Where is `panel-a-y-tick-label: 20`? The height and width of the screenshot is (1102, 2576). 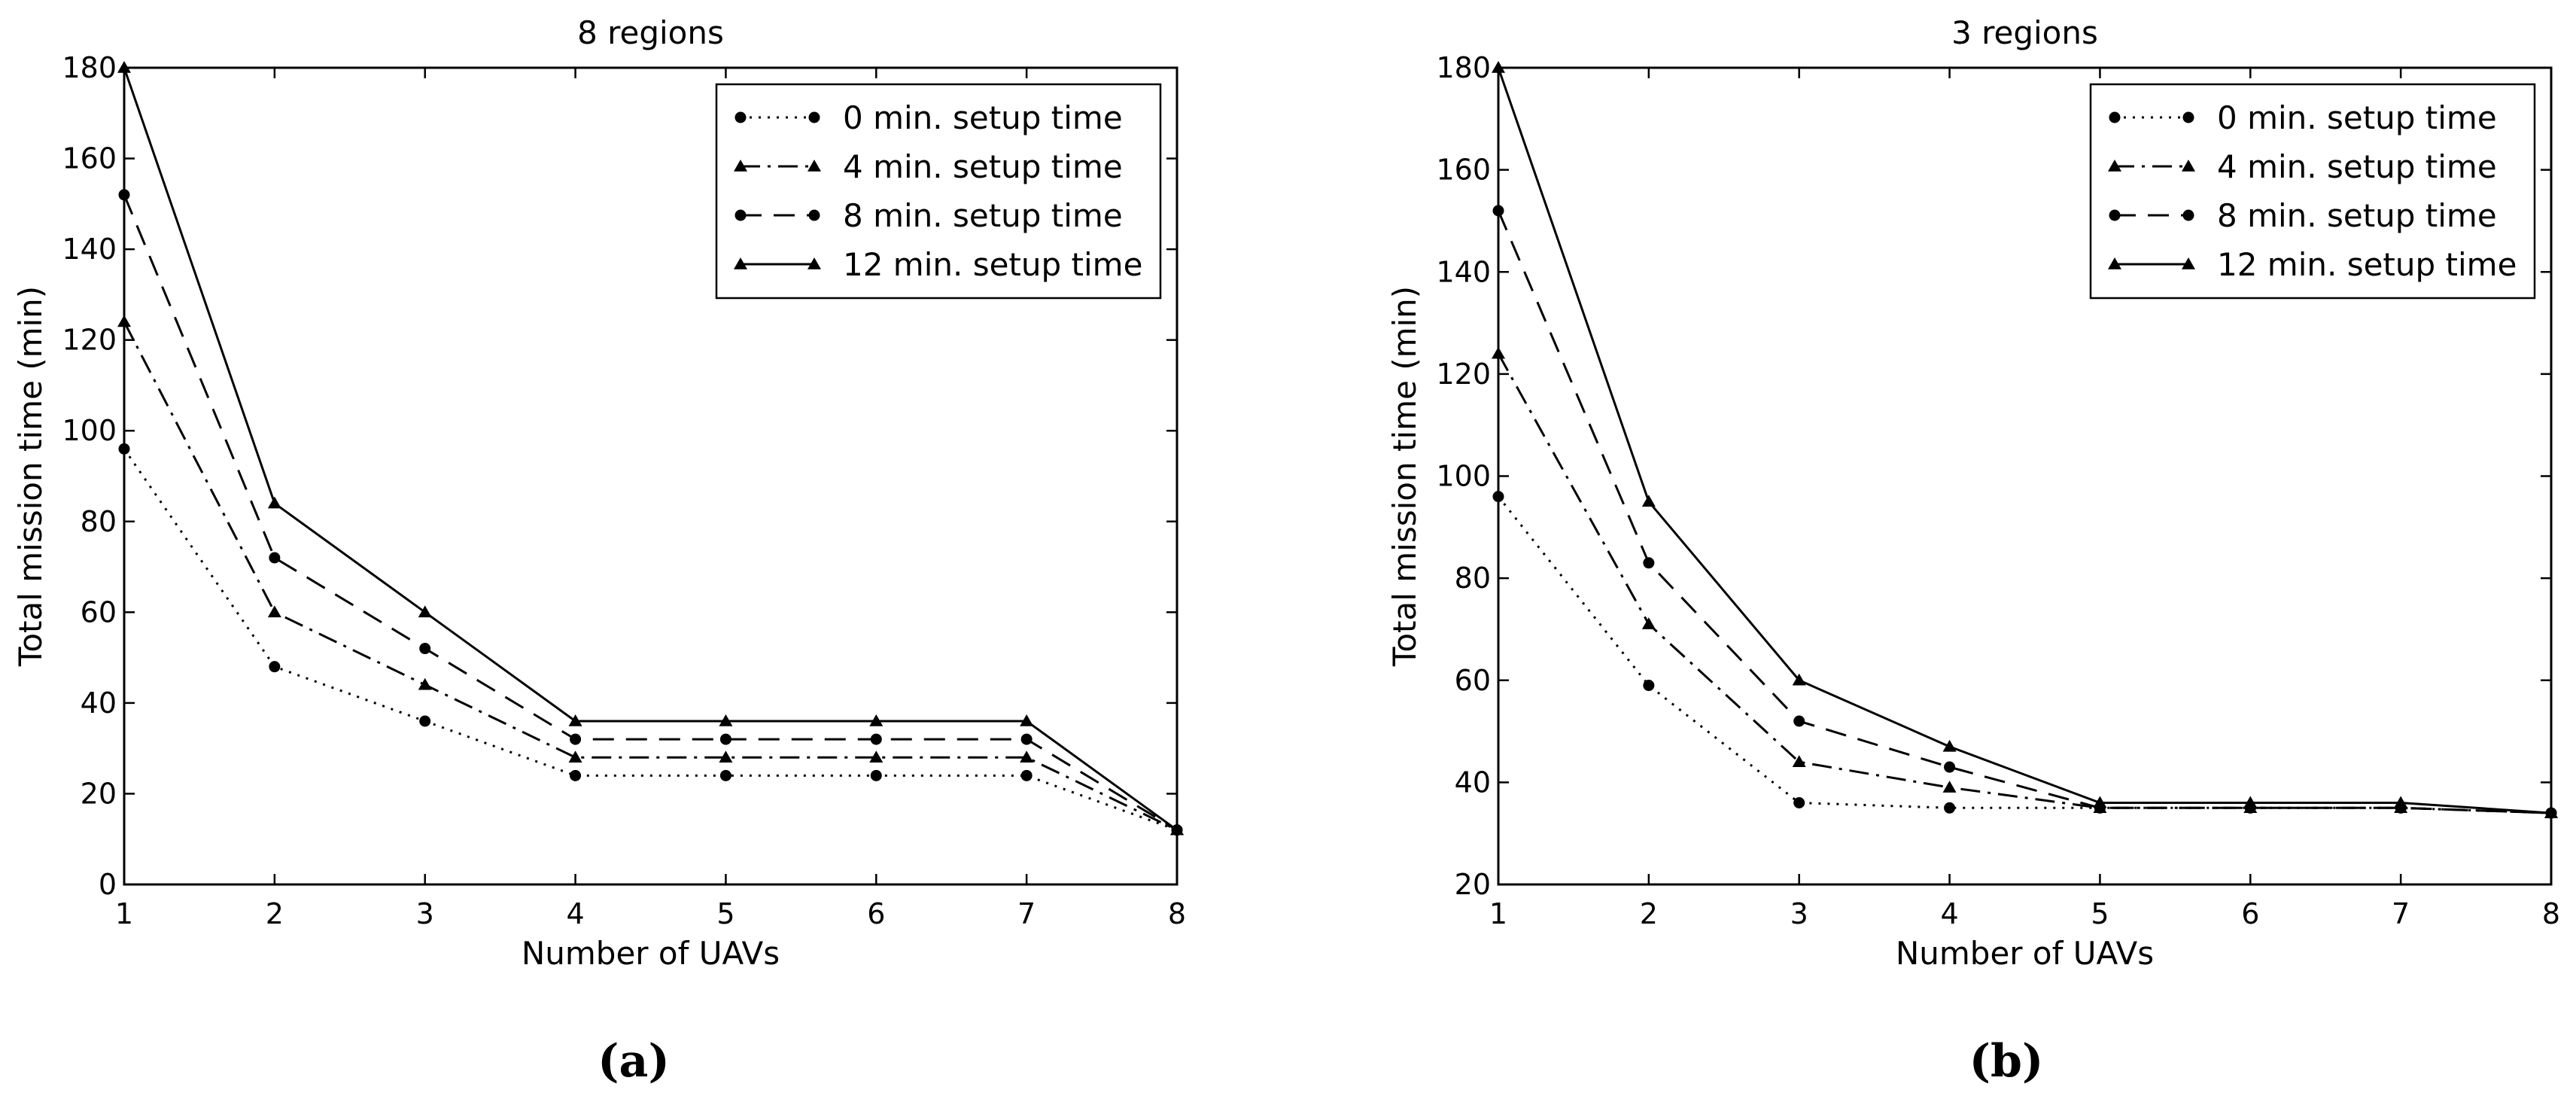
panel-a-y-tick-label: 20 is located at coordinates (99, 793).